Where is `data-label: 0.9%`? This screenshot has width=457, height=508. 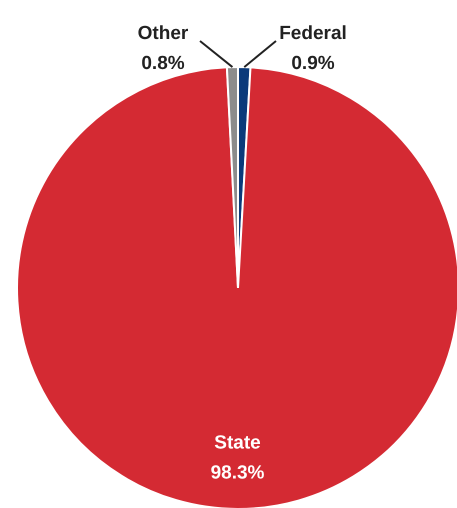 data-label: 0.9% is located at coordinates (313, 63).